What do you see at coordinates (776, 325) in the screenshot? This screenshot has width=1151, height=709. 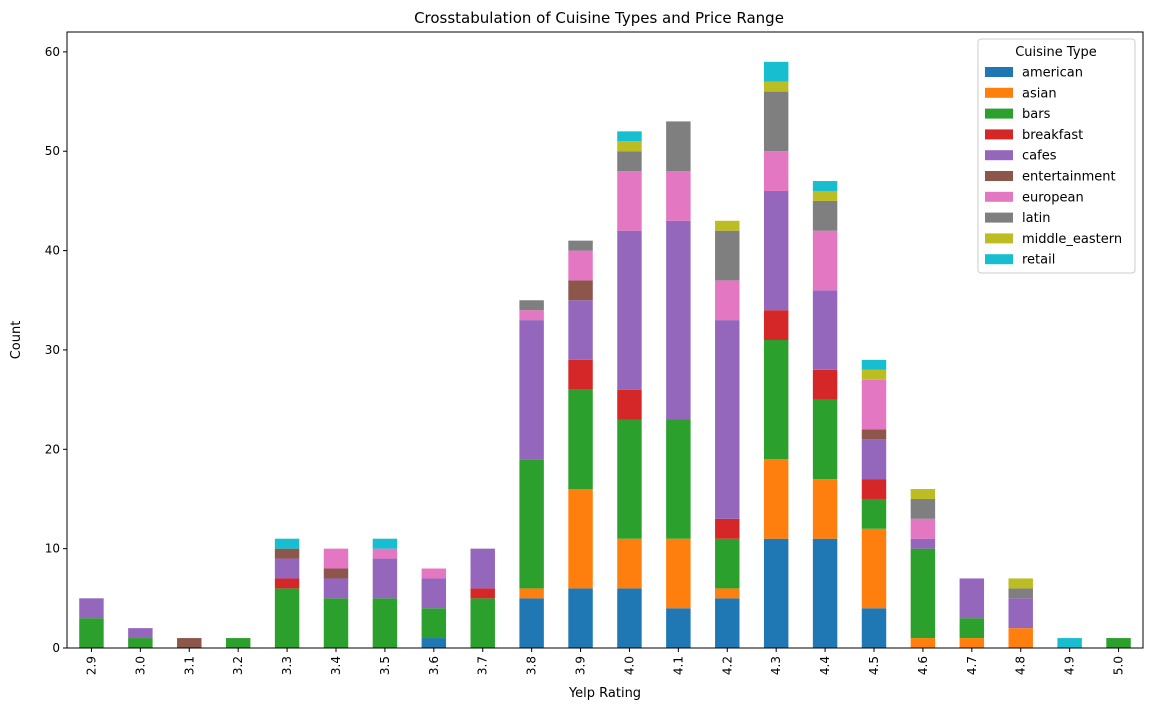 I see `bar-segment-breakfast-4.3` at bounding box center [776, 325].